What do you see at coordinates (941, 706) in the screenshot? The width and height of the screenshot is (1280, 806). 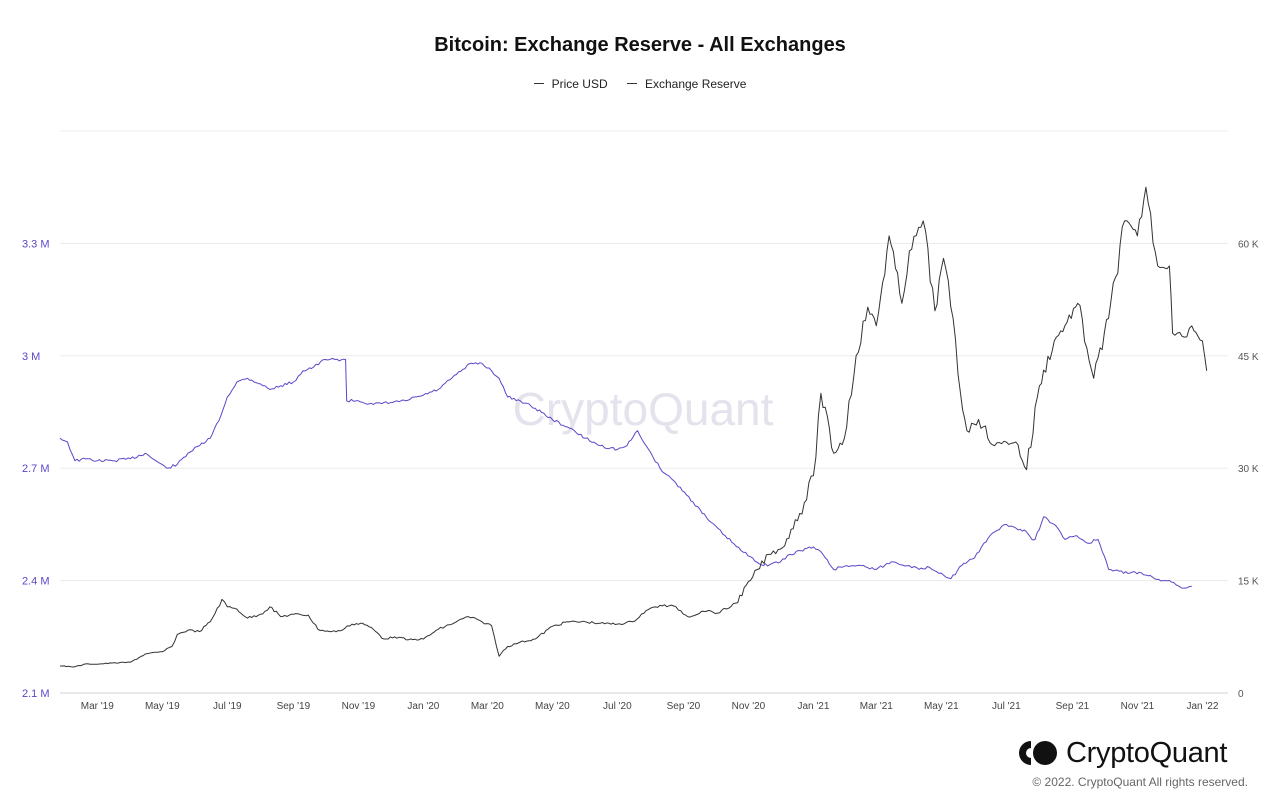 I see `x-tick-label: May '21` at bounding box center [941, 706].